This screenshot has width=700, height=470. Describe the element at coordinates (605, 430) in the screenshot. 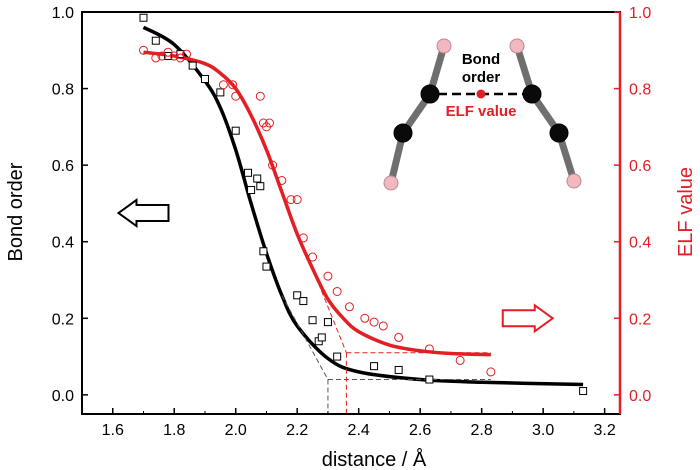

I see `x-tick-label: 3.2` at that location.